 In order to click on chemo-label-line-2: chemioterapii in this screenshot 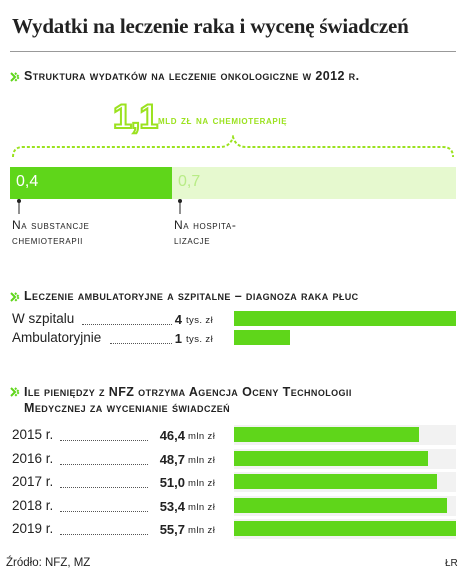, I will do `click(47, 240)`.